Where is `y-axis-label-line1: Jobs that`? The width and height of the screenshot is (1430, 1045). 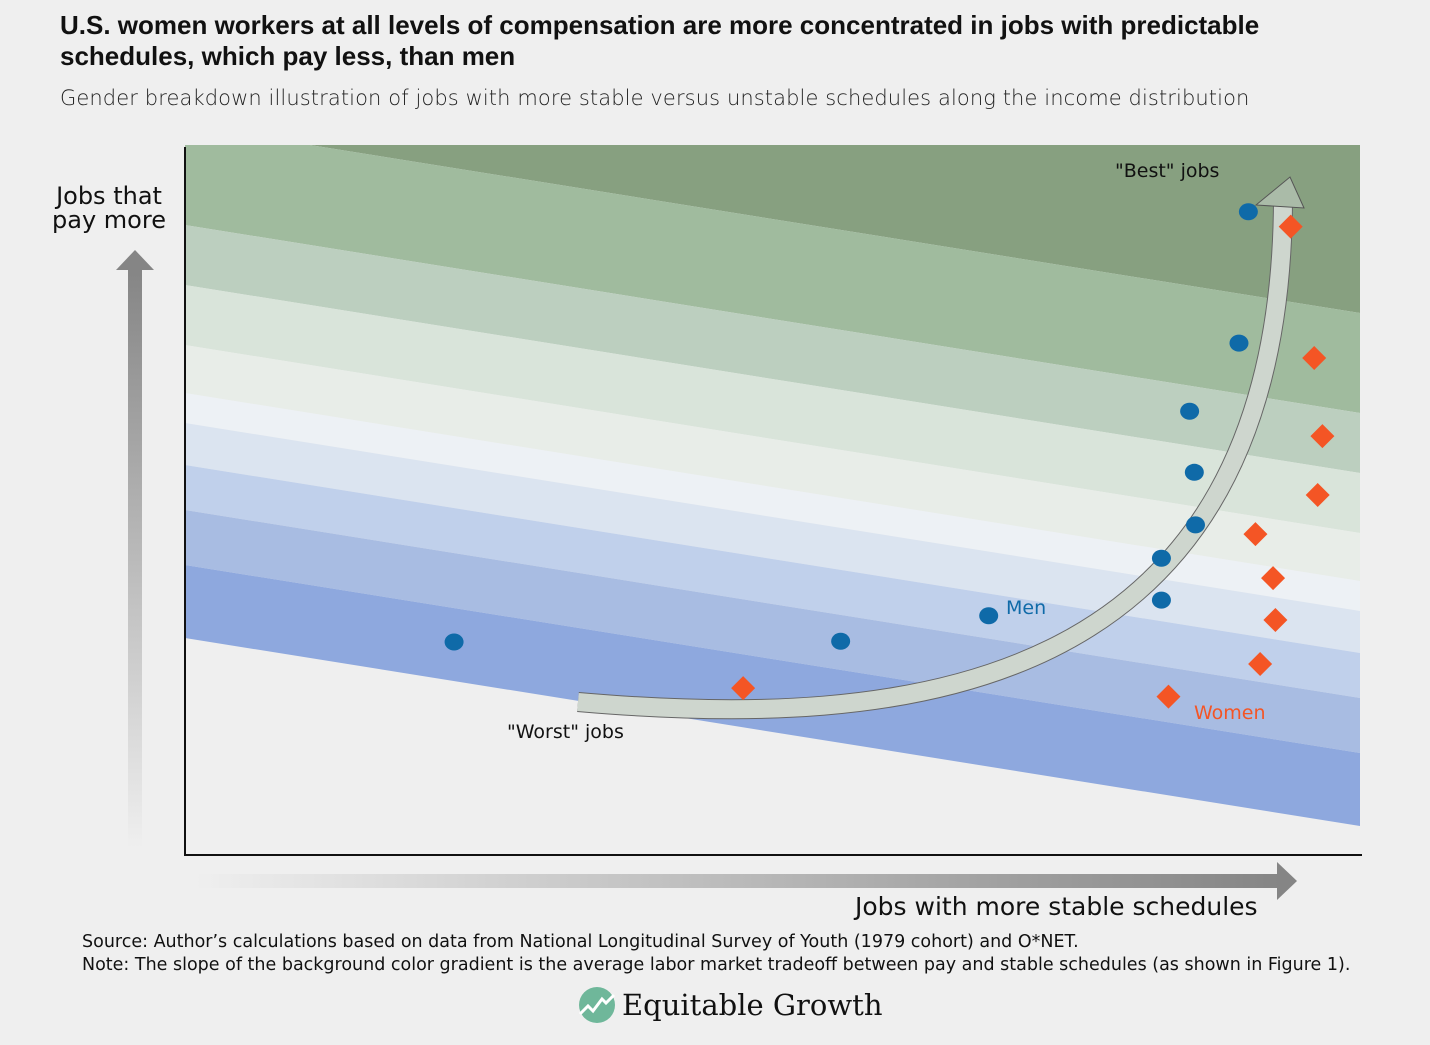 y-axis-label-line1: Jobs that is located at coordinates (109, 196).